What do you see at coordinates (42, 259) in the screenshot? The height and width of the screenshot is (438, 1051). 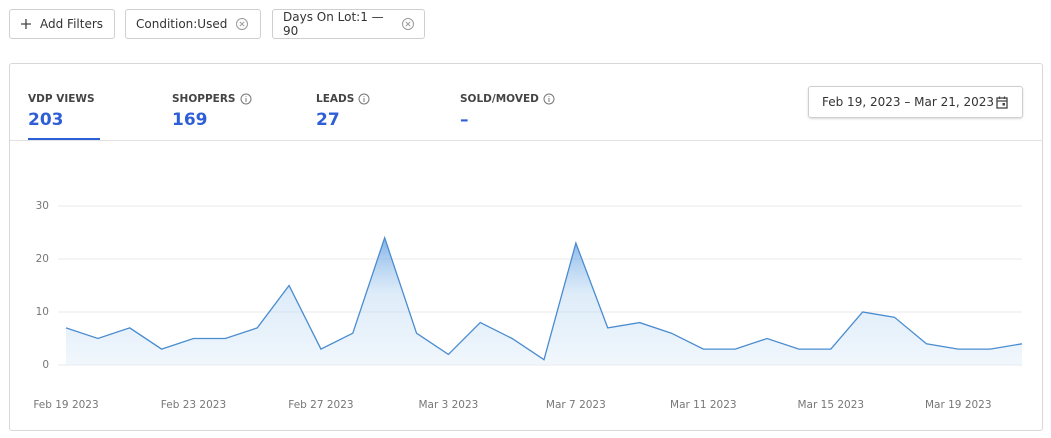 I see `y-tick-label: 20` at bounding box center [42, 259].